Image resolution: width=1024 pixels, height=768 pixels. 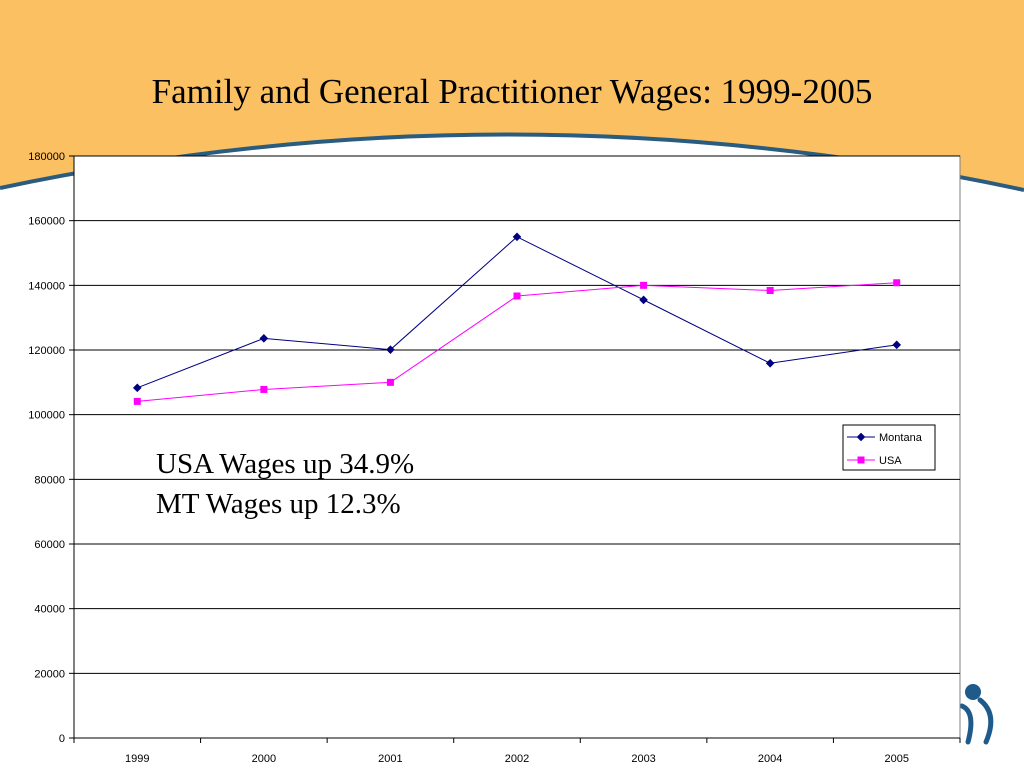 What do you see at coordinates (896, 759) in the screenshot?
I see `x-tick-label: 2005` at bounding box center [896, 759].